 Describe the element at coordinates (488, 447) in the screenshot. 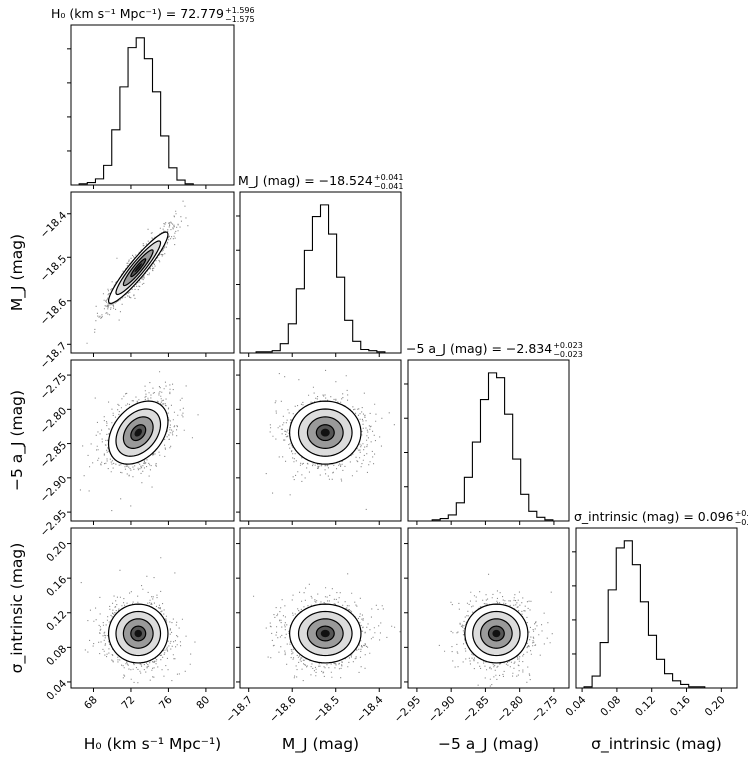

I see `hist-step-aJ` at that location.